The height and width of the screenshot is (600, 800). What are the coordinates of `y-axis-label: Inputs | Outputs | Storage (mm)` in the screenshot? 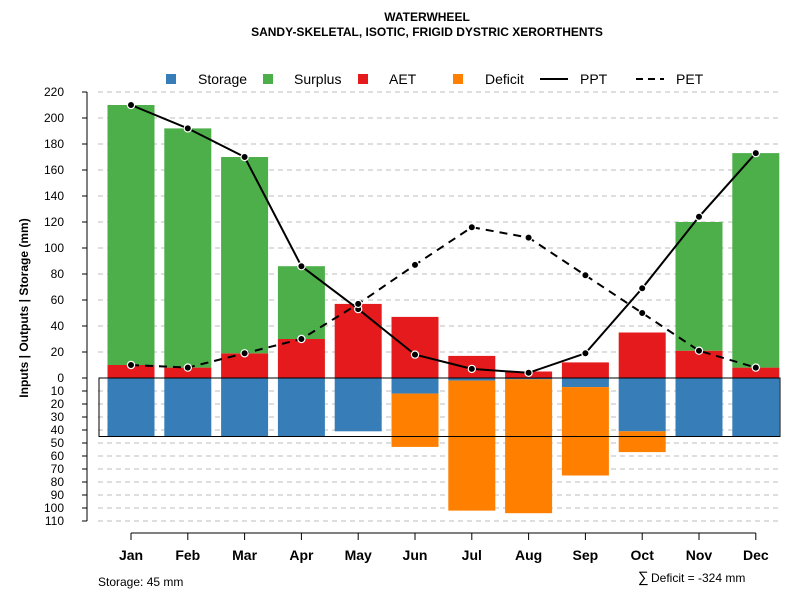 It's located at (24, 307).